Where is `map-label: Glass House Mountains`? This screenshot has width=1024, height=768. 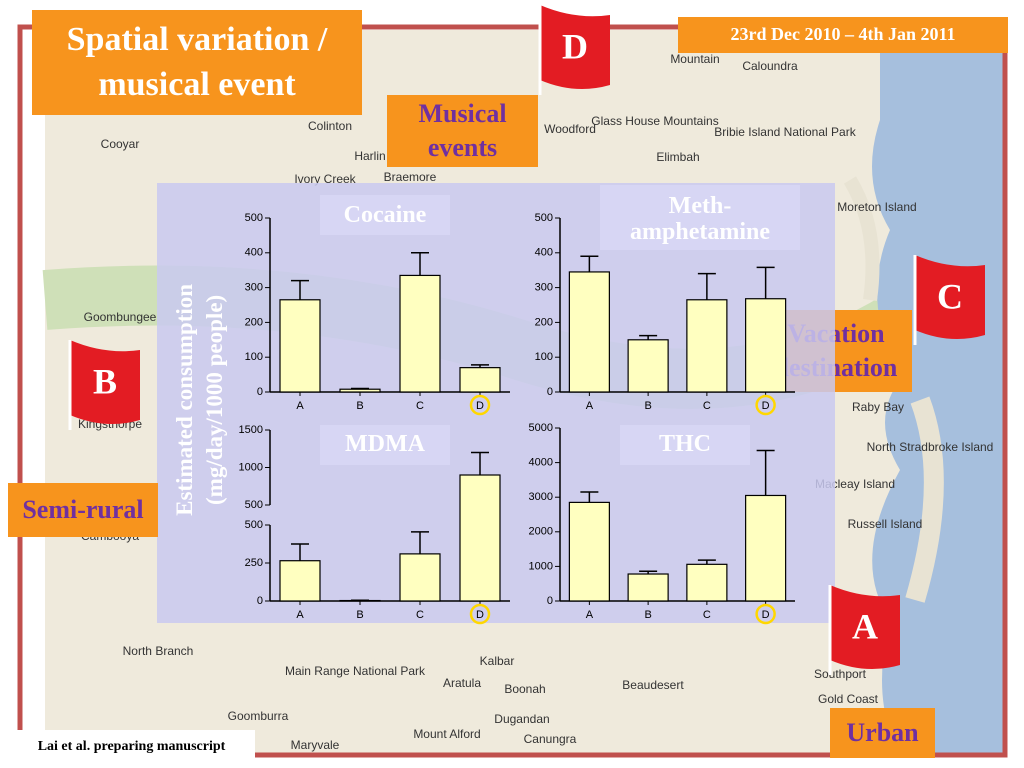 map-label: Glass House Mountains is located at coordinates (654, 121).